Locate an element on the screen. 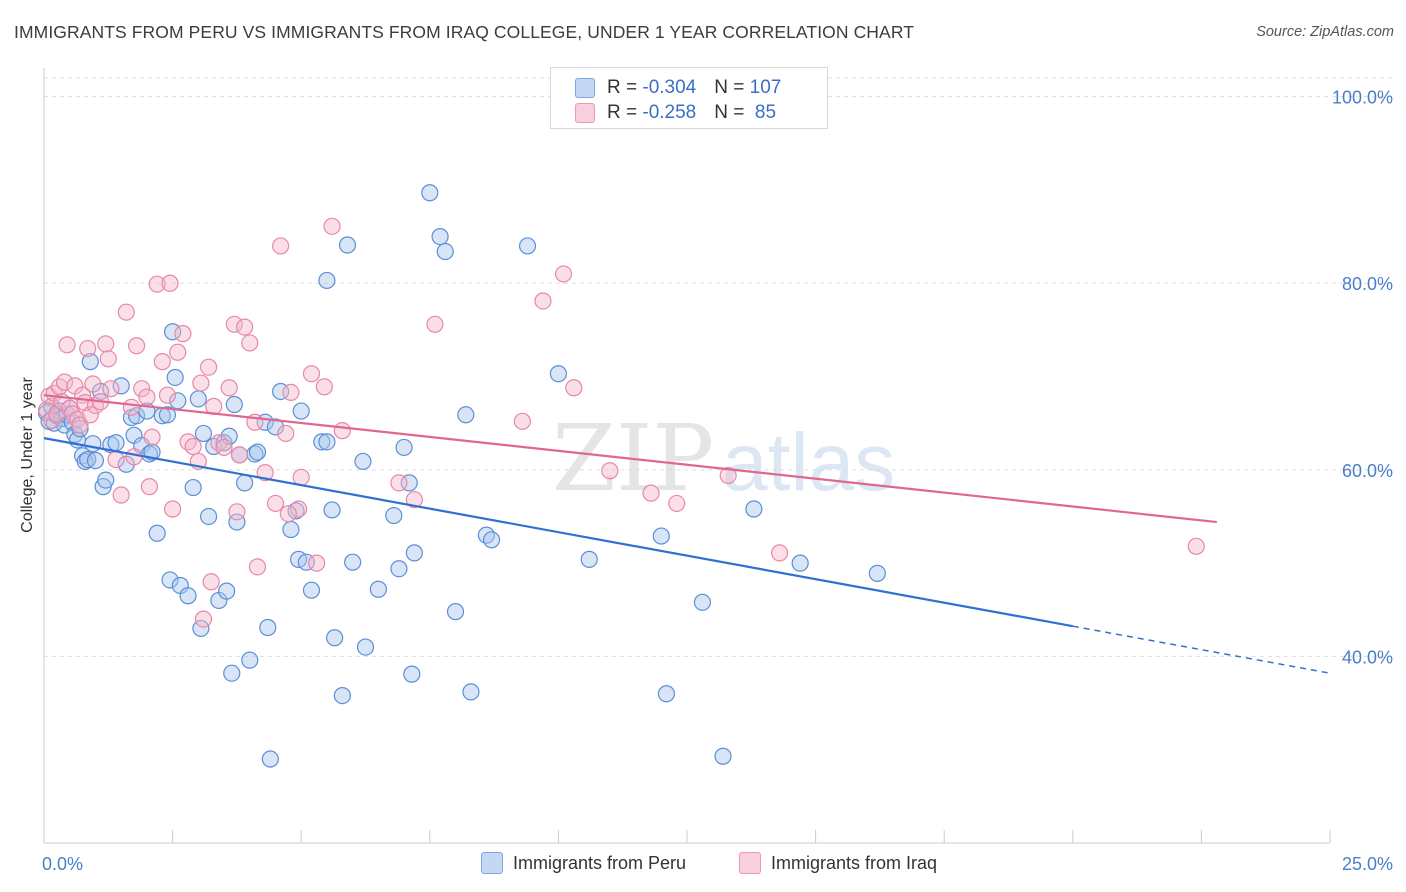 The image size is (1406, 892). source-label: Source: ZipAtlas.com is located at coordinates (1325, 32).